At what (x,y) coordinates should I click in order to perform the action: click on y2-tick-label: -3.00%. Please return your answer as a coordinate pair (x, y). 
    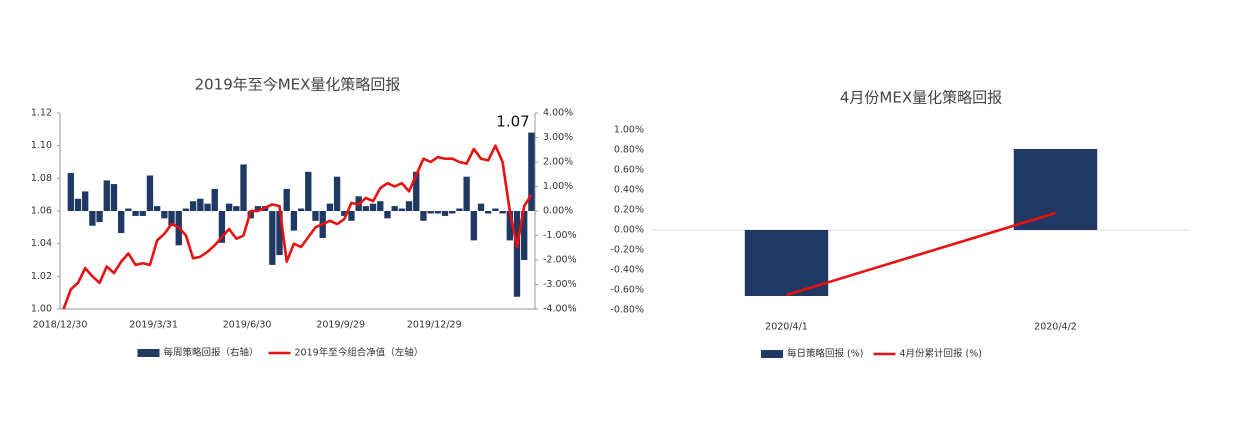
    Looking at the image, I should click on (560, 284).